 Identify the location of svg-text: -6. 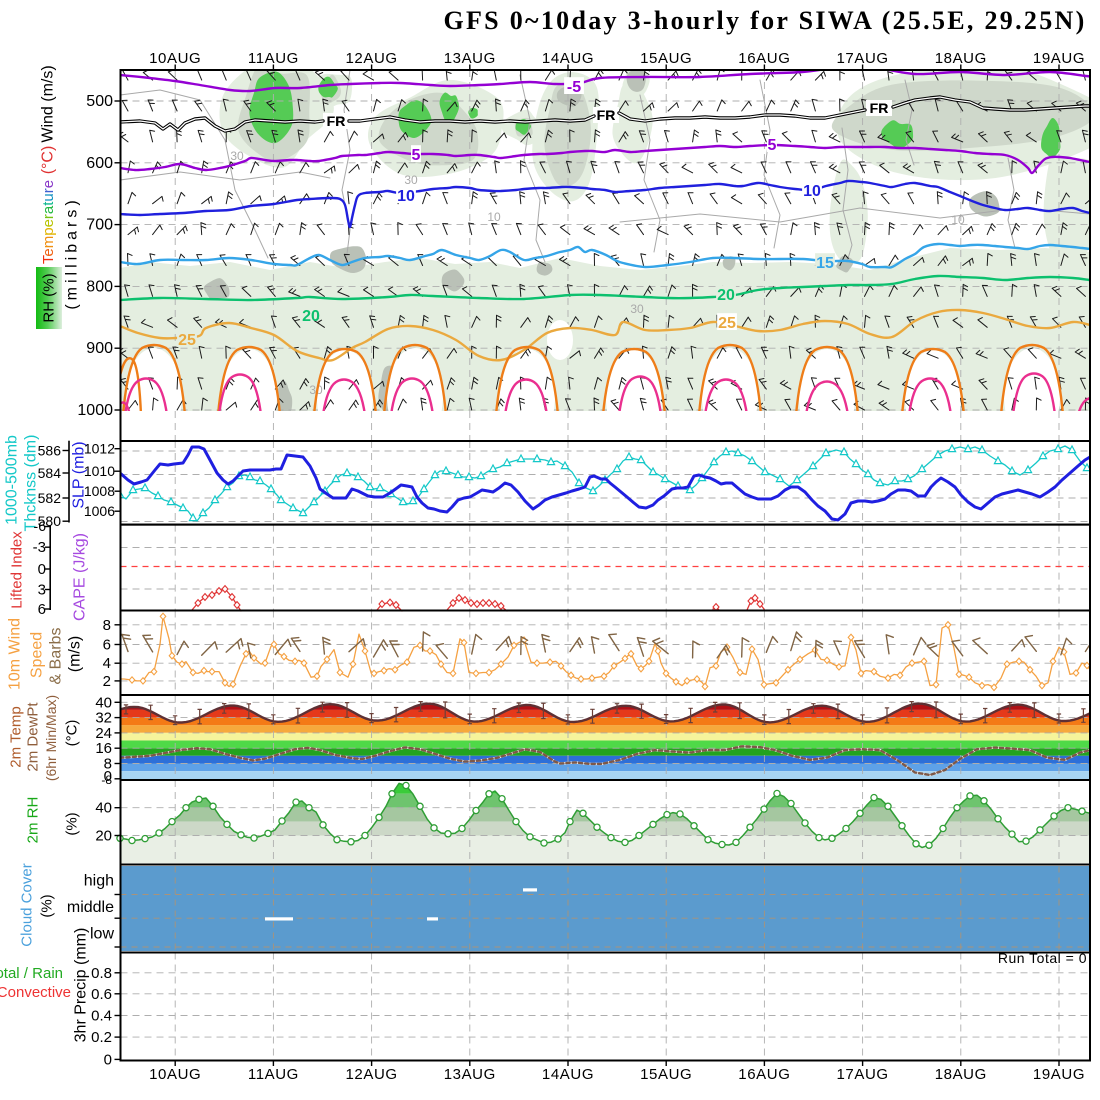
(40, 526).